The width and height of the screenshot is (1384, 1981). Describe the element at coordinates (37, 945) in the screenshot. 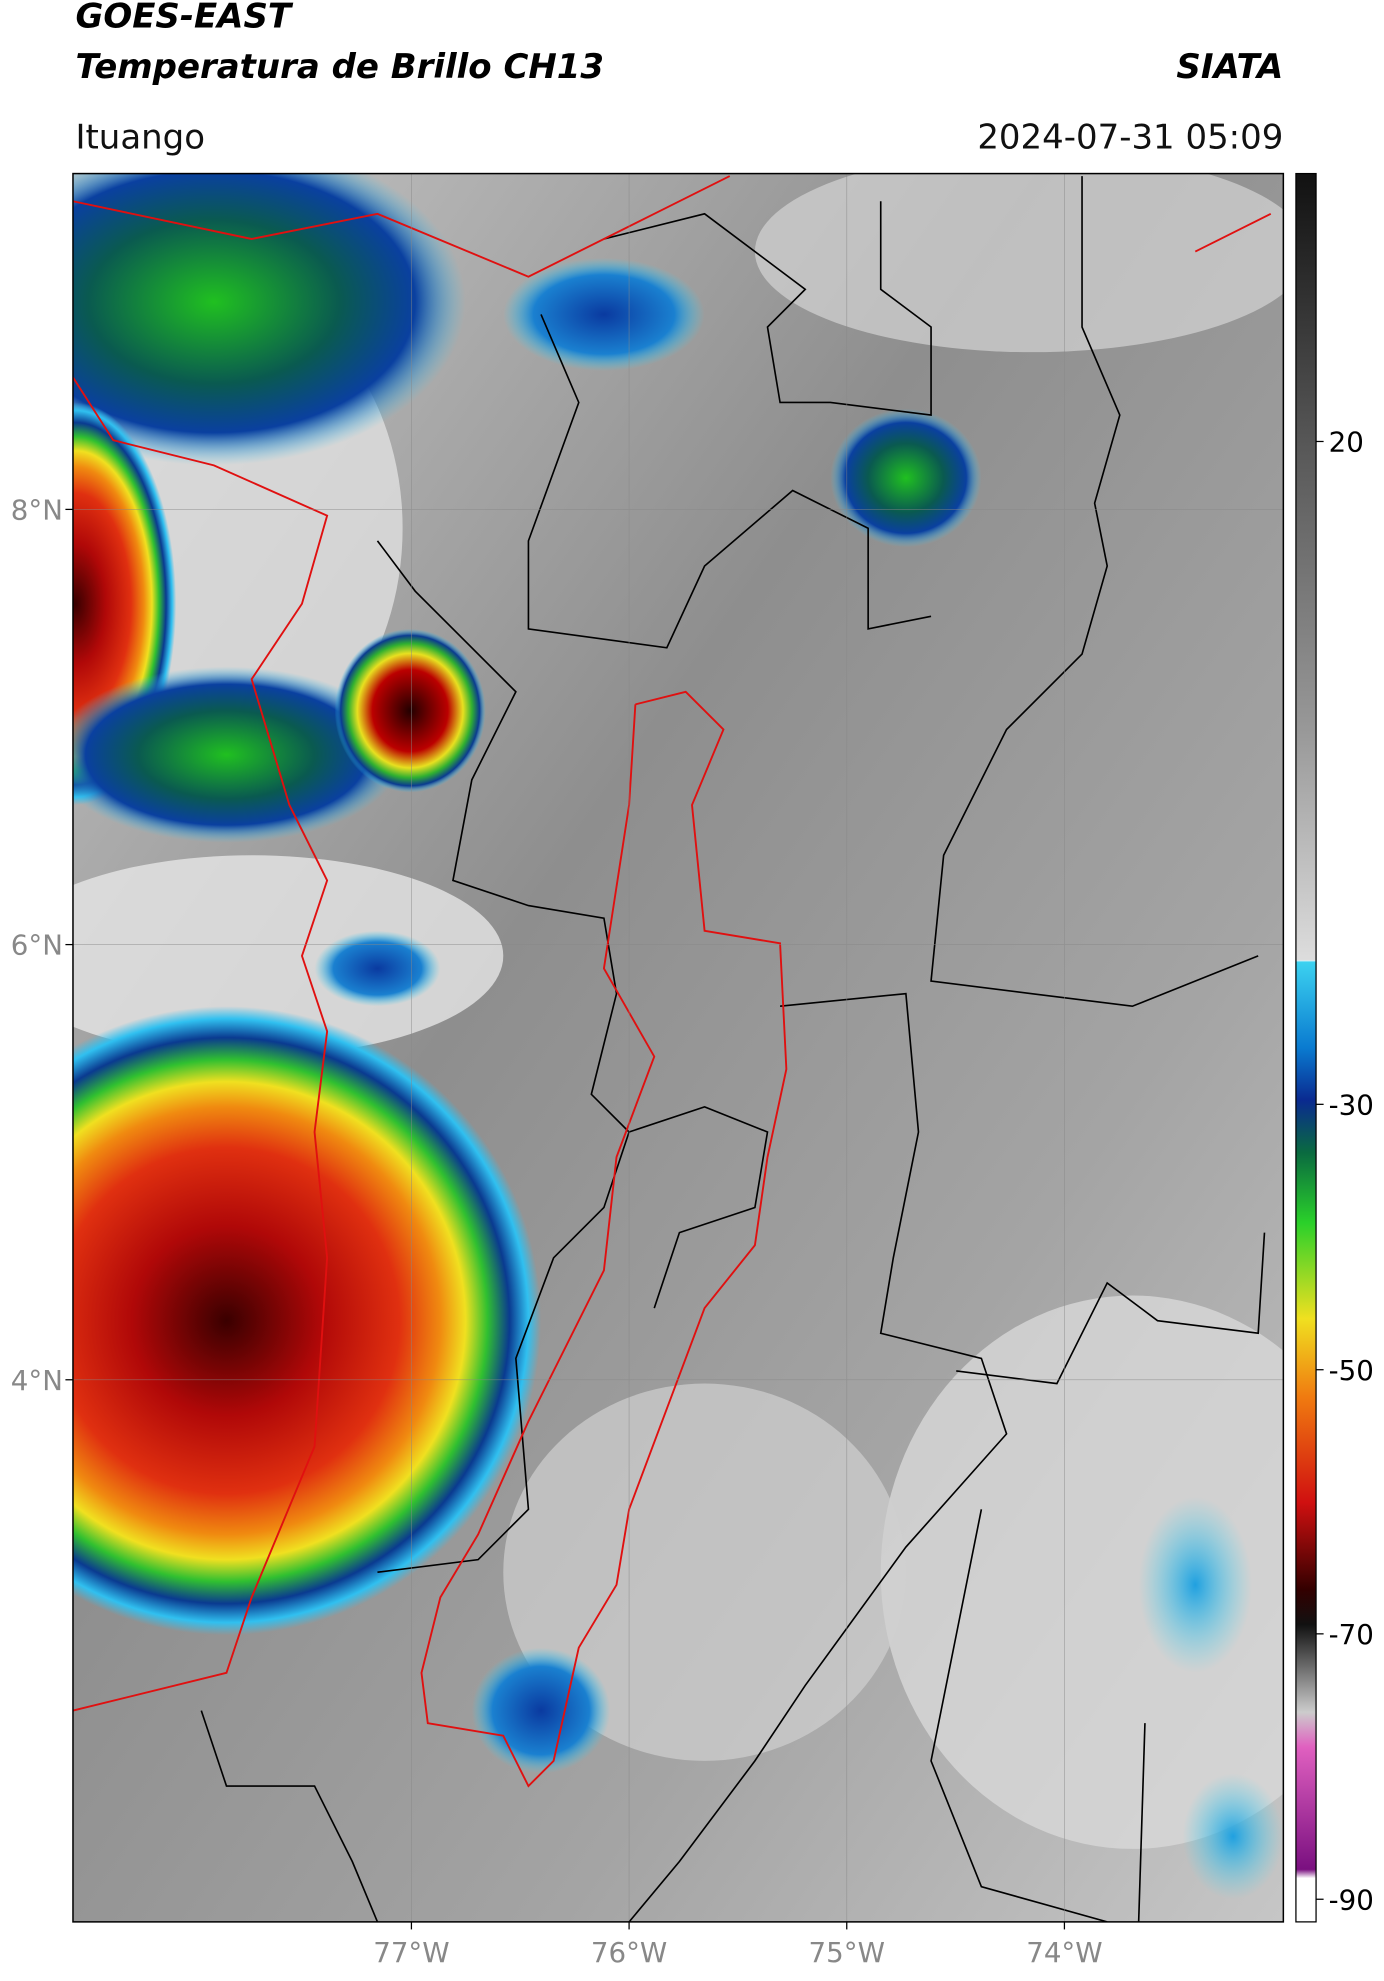

I see `lat-label: 6°N` at that location.